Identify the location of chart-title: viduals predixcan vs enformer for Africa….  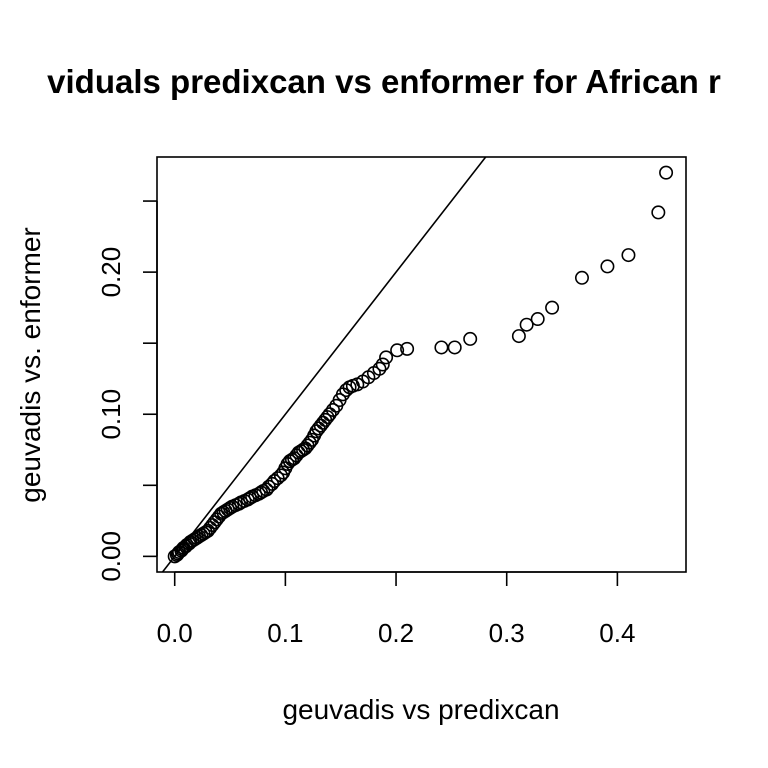
(384, 81).